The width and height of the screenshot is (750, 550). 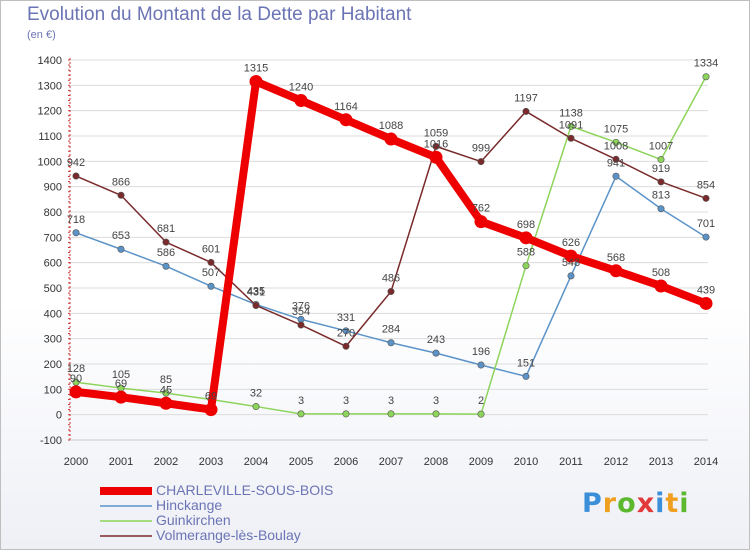 What do you see at coordinates (436, 340) in the screenshot?
I see `data-label: 243` at bounding box center [436, 340].